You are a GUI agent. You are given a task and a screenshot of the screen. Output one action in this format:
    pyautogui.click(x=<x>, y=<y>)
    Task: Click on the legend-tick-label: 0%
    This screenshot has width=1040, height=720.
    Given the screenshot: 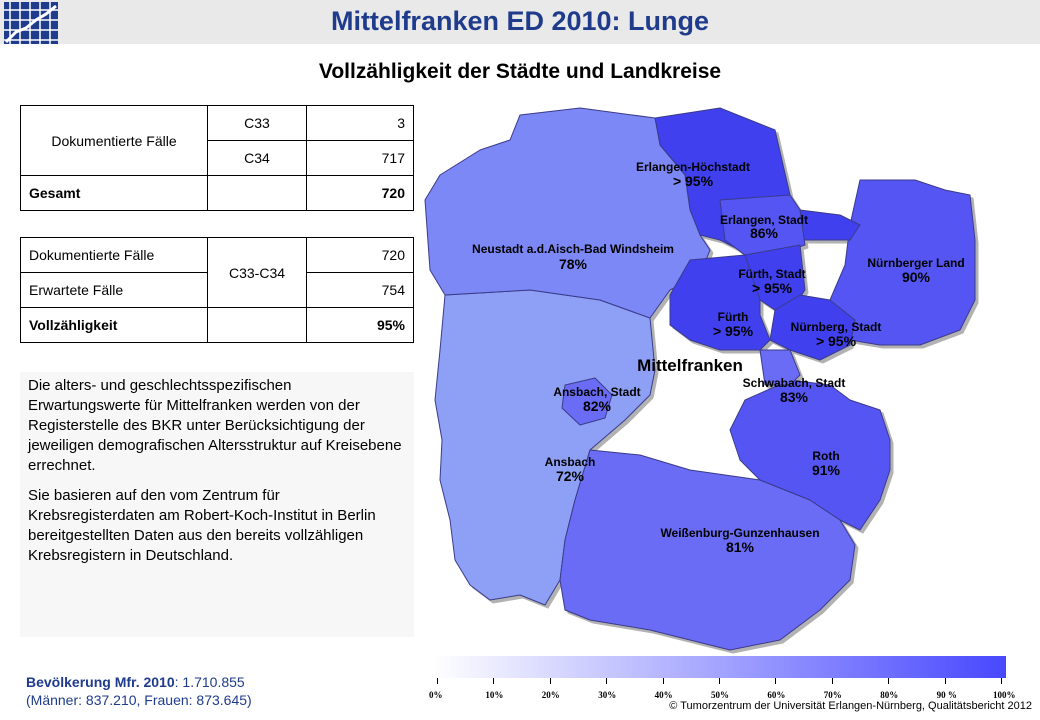 What is the action you would take?
    pyautogui.click(x=436, y=695)
    